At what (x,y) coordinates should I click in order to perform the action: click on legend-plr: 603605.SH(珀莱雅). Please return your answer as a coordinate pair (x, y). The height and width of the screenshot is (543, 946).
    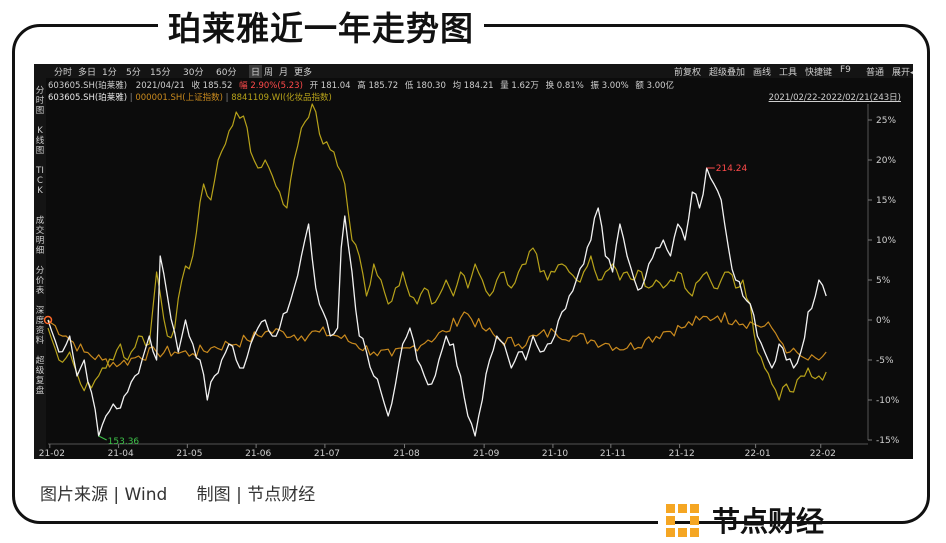
    Looking at the image, I should click on (88, 98).